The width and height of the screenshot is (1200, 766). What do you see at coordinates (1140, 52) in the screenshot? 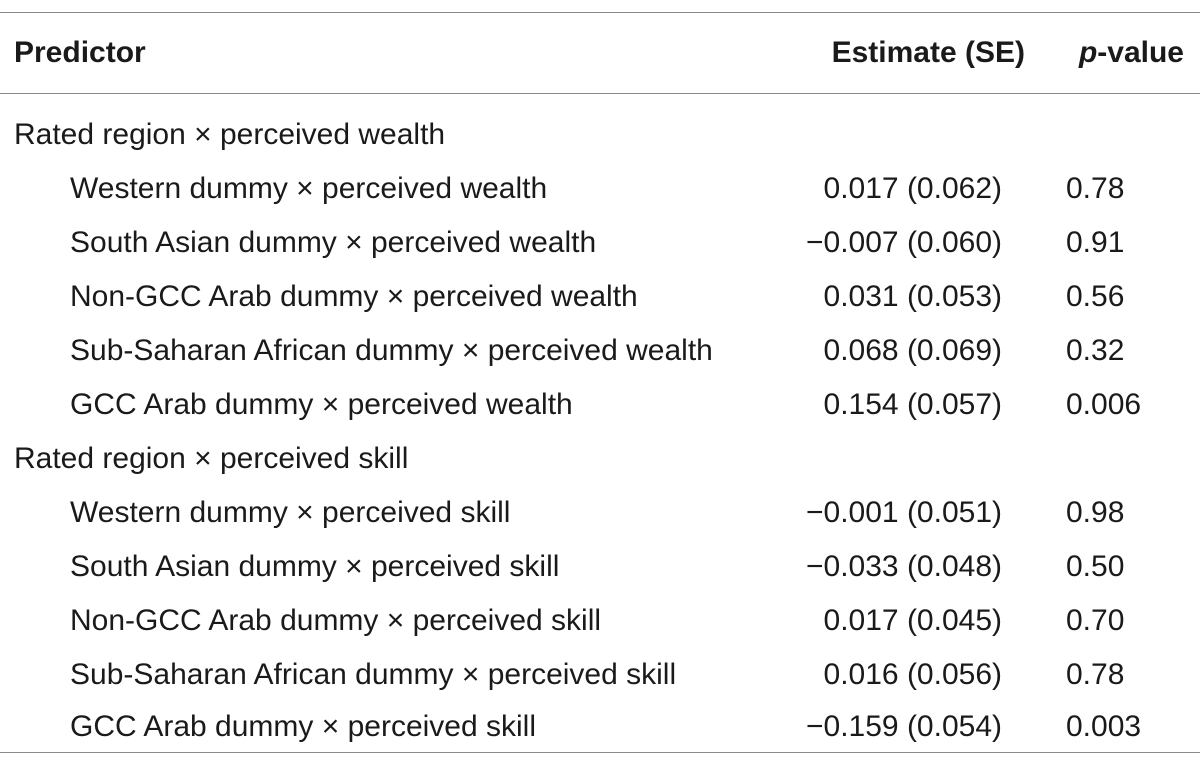
I see `header-p-rest: -value` at bounding box center [1140, 52].